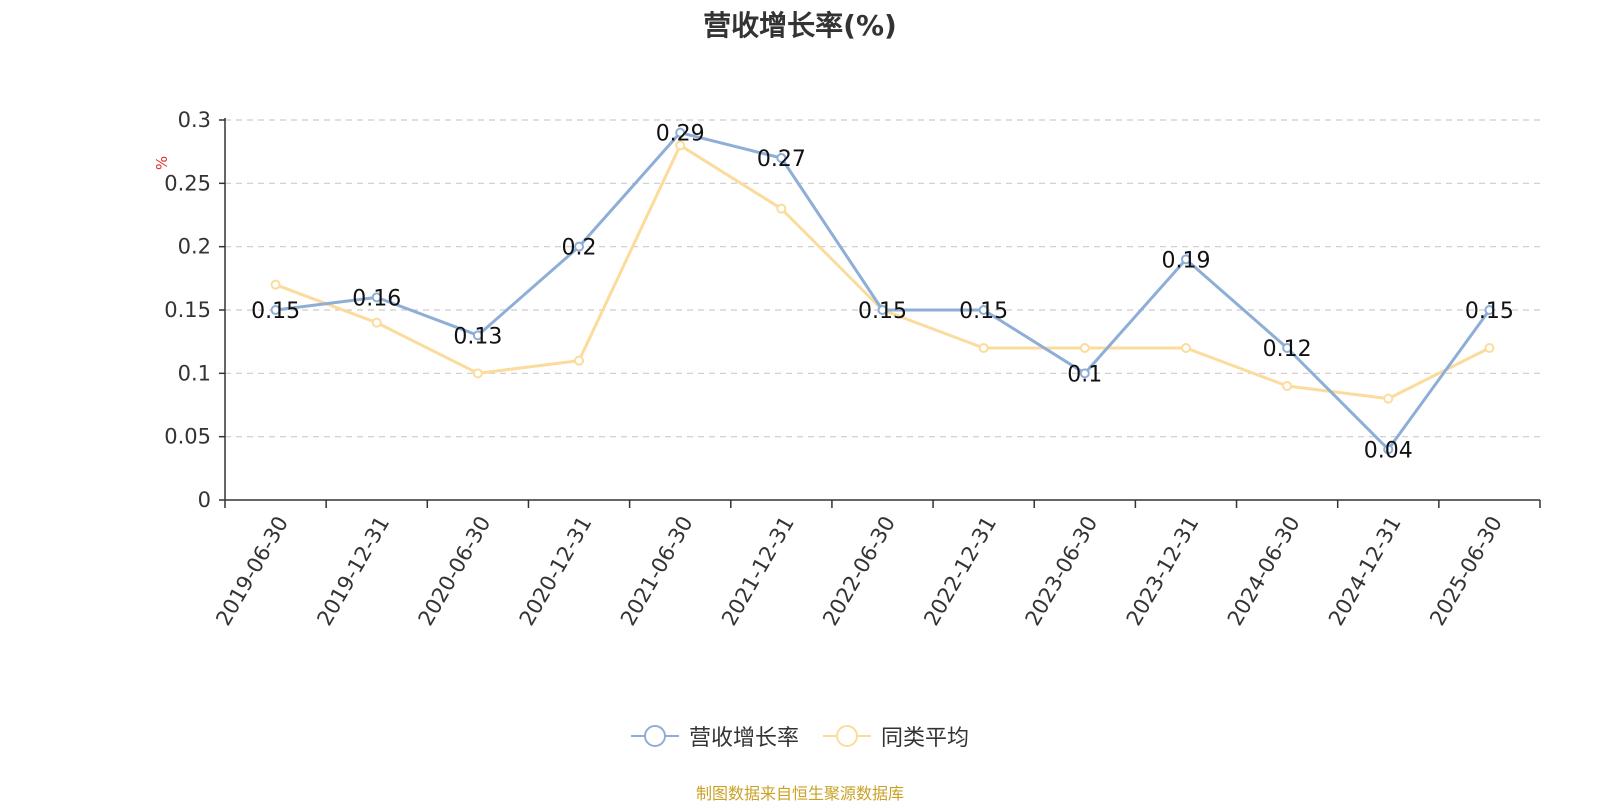  I want to click on data-label: 0.19, so click(1185, 260).